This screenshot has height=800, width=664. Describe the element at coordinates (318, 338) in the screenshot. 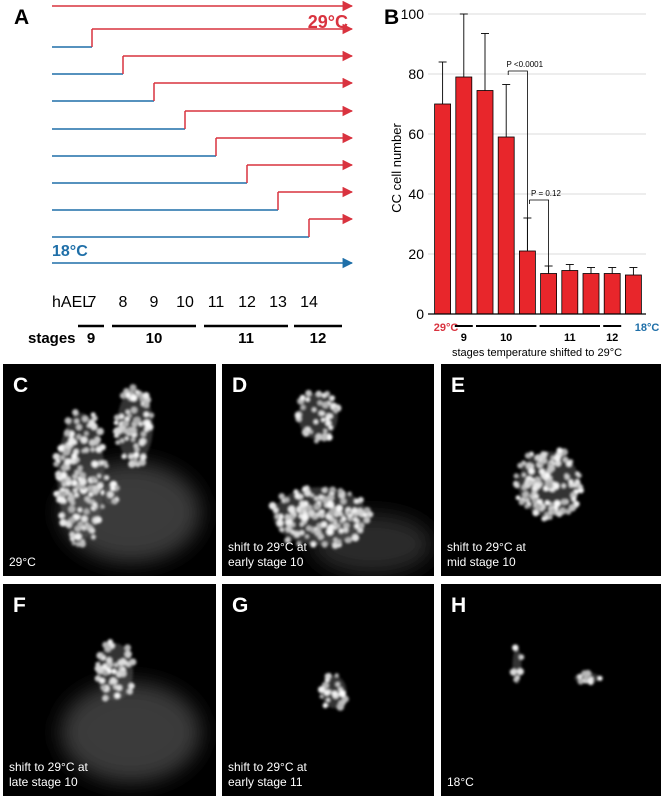

I see `stage-label: 12` at that location.